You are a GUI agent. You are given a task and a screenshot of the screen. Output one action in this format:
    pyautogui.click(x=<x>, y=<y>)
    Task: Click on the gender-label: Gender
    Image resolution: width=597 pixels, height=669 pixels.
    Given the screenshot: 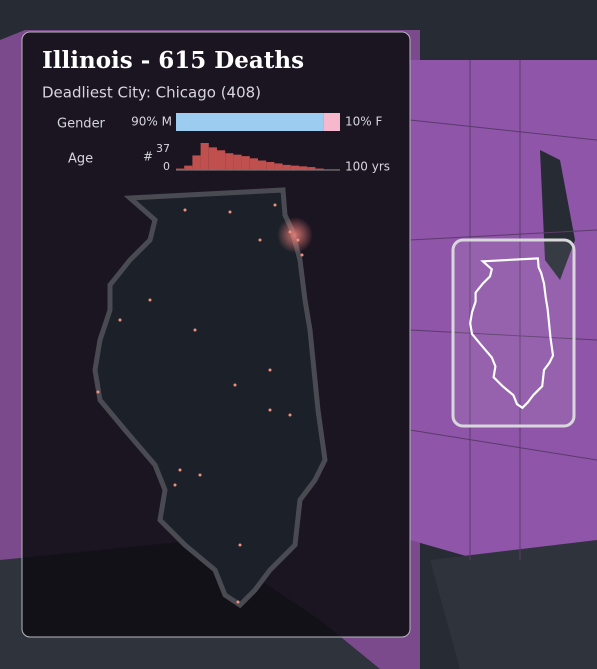 What is the action you would take?
    pyautogui.click(x=81, y=124)
    